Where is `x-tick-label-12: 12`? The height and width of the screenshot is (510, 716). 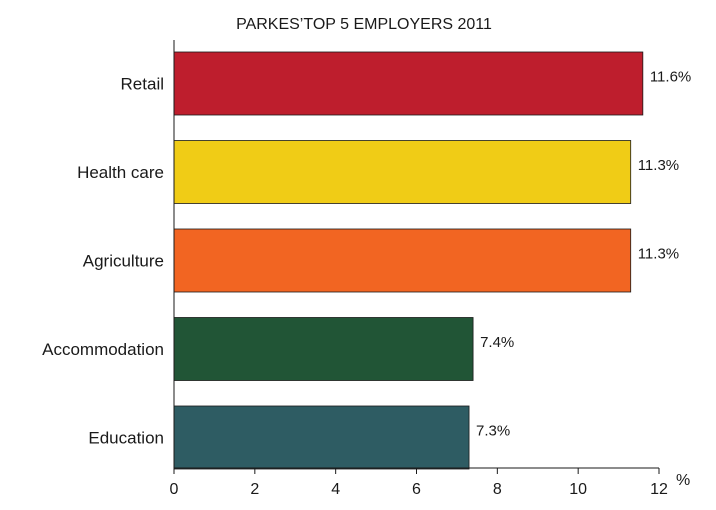
x-tick-label-12: 12 is located at coordinates (659, 489).